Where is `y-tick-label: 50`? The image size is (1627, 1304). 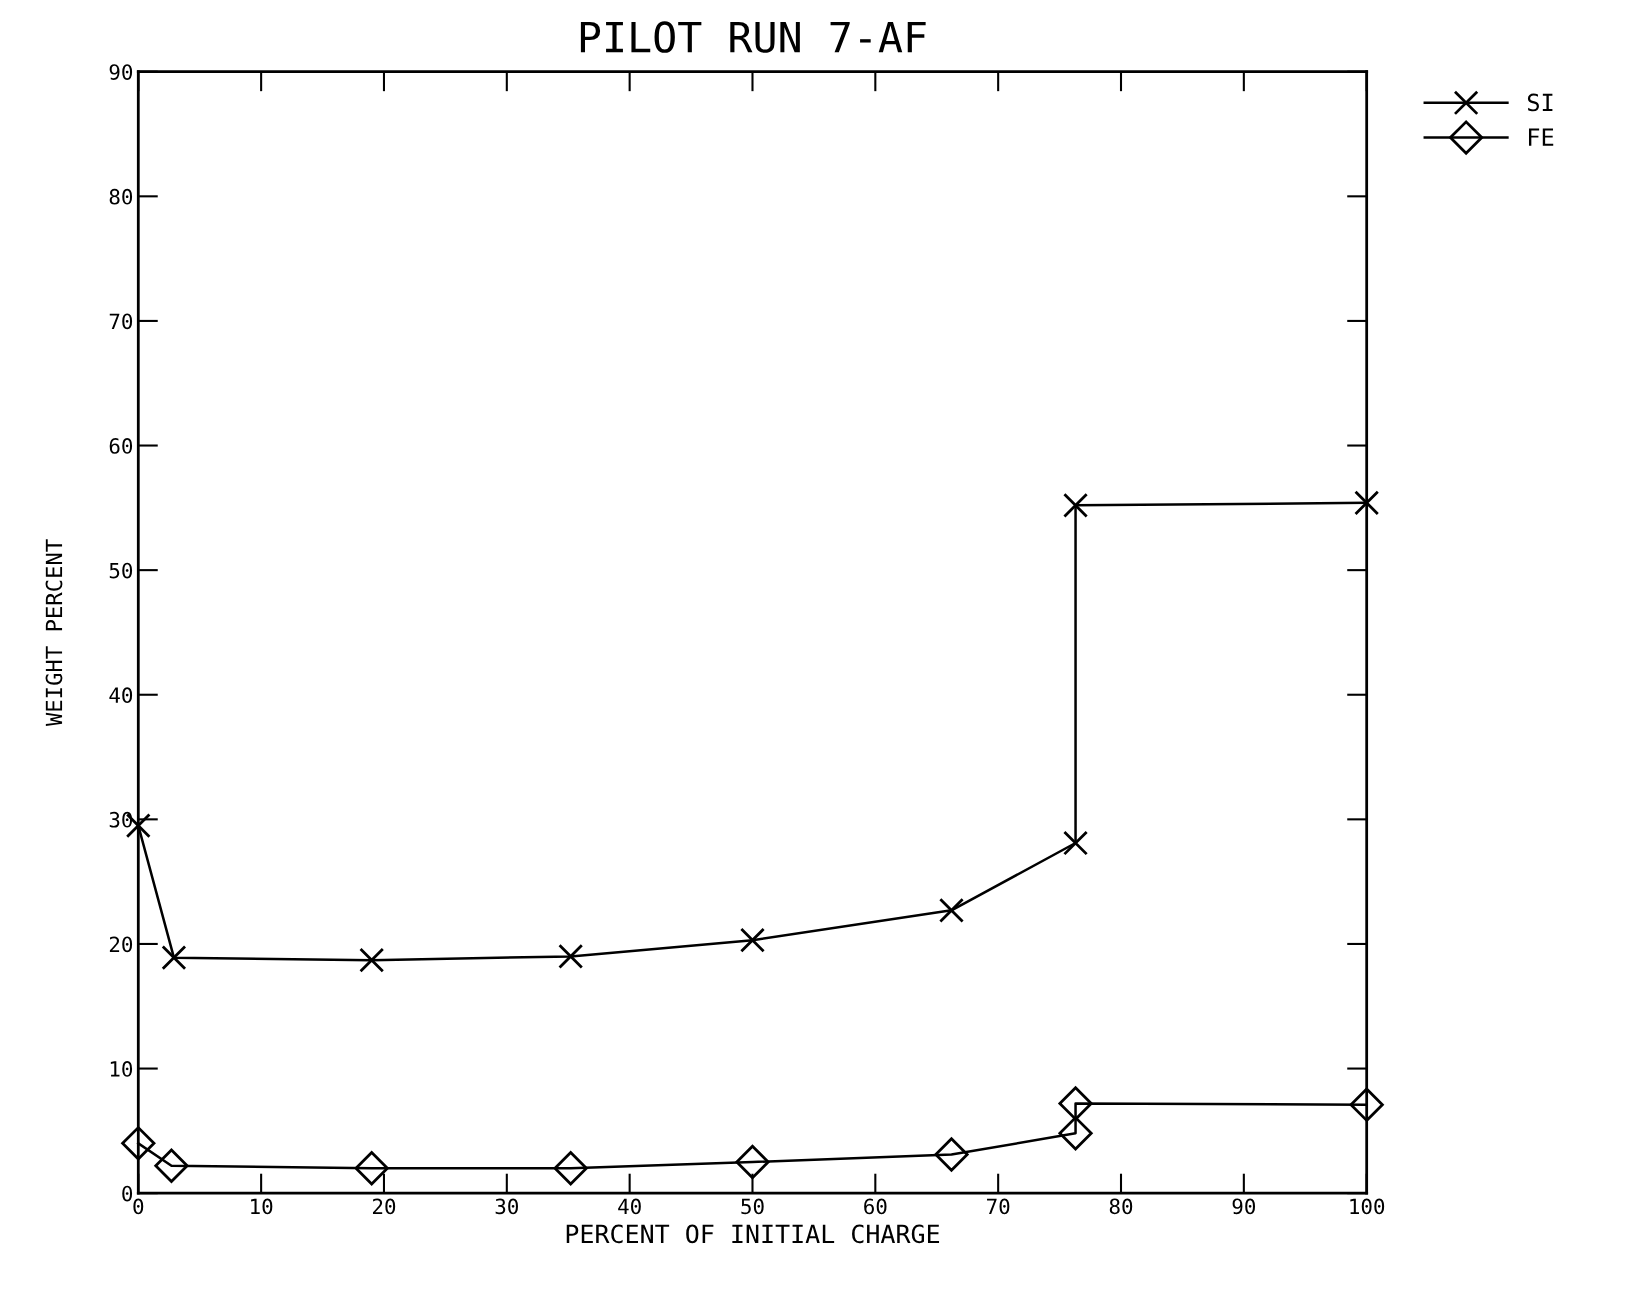
y-tick-label: 50 is located at coordinates (121, 570).